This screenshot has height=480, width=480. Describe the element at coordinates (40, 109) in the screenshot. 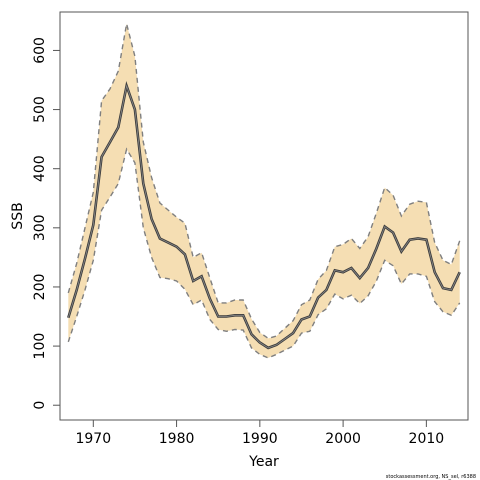

I see `y-tick-label: 500` at that location.